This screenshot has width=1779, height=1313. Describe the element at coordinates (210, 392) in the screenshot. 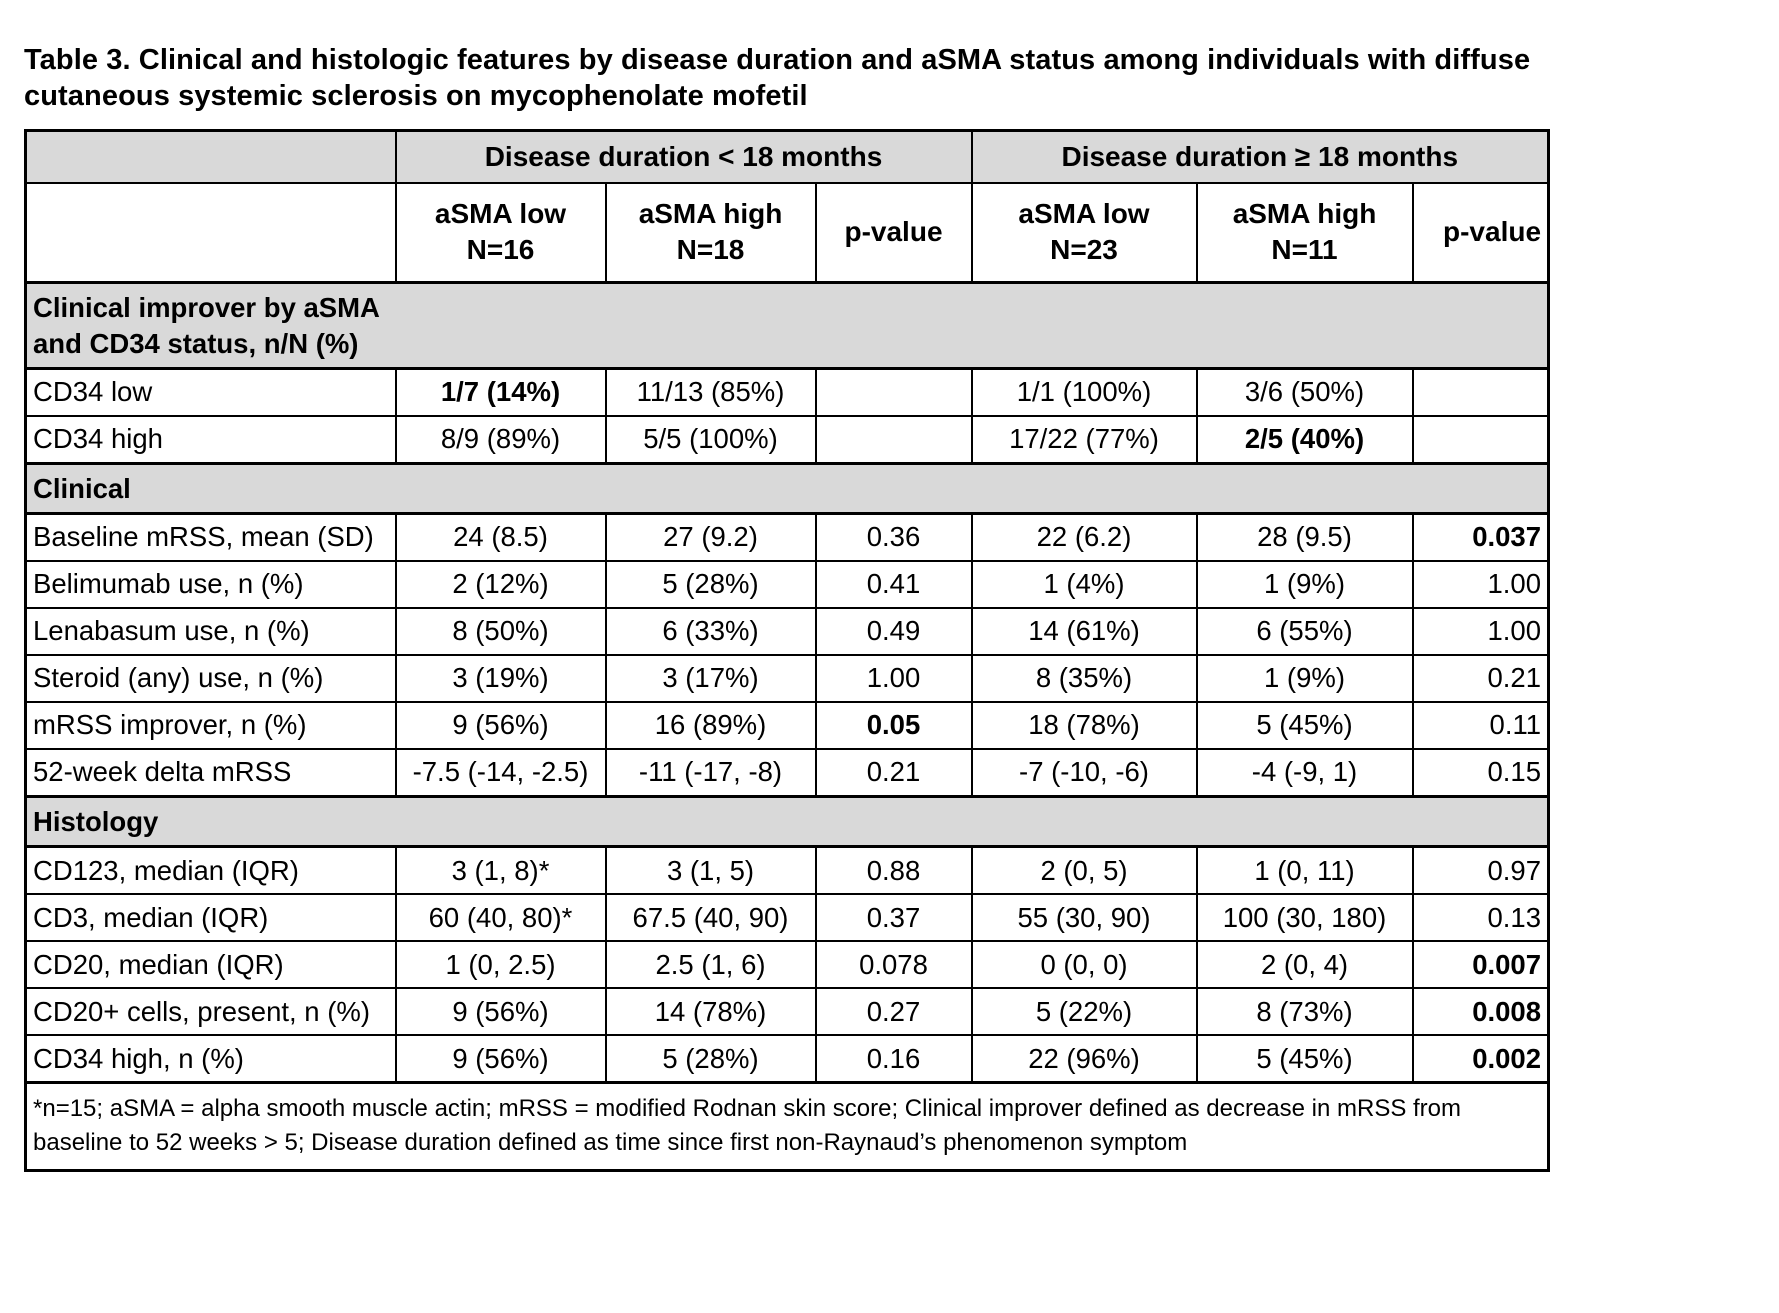

I see `row-label: CD34 low` at that location.